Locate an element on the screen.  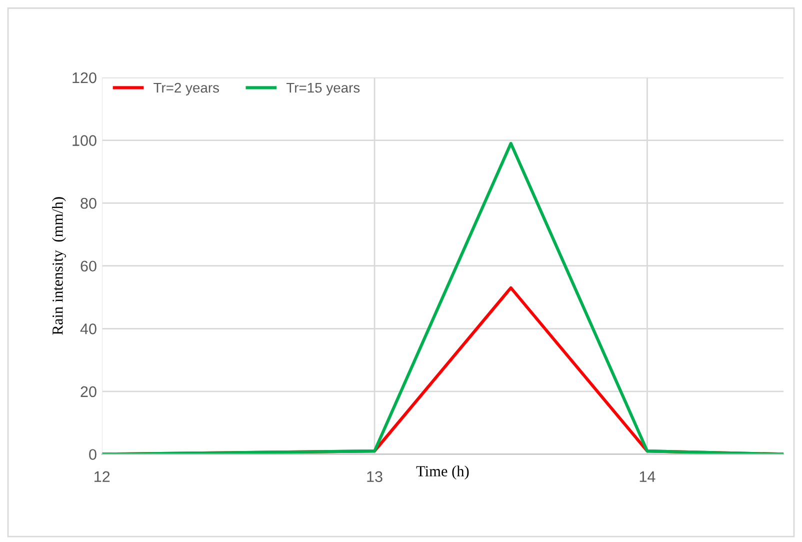
y-tick-label: 120 is located at coordinates (84, 78).